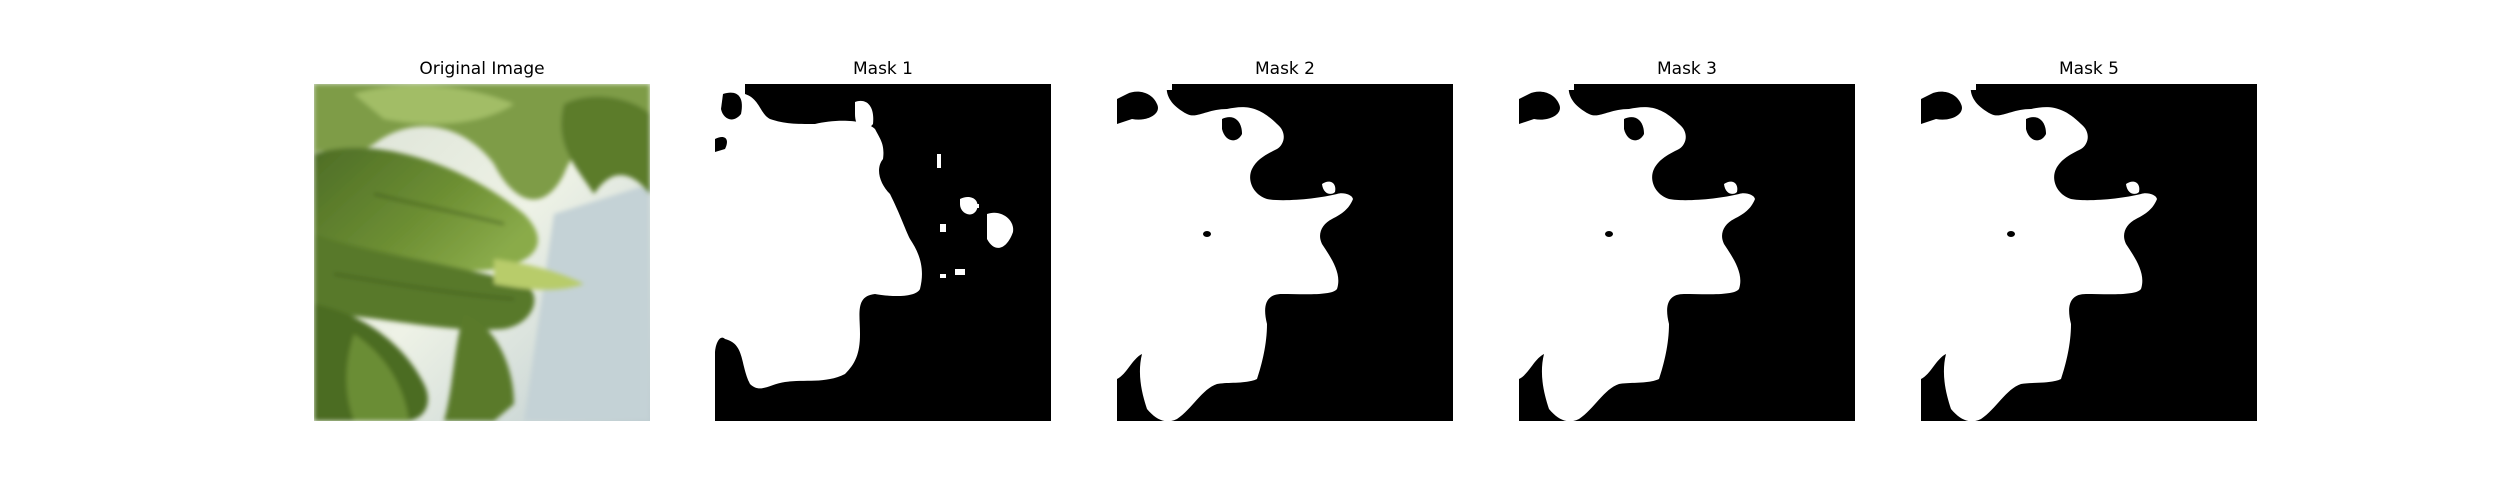  I want to click on panel-title: Mask 1, so click(882, 69).